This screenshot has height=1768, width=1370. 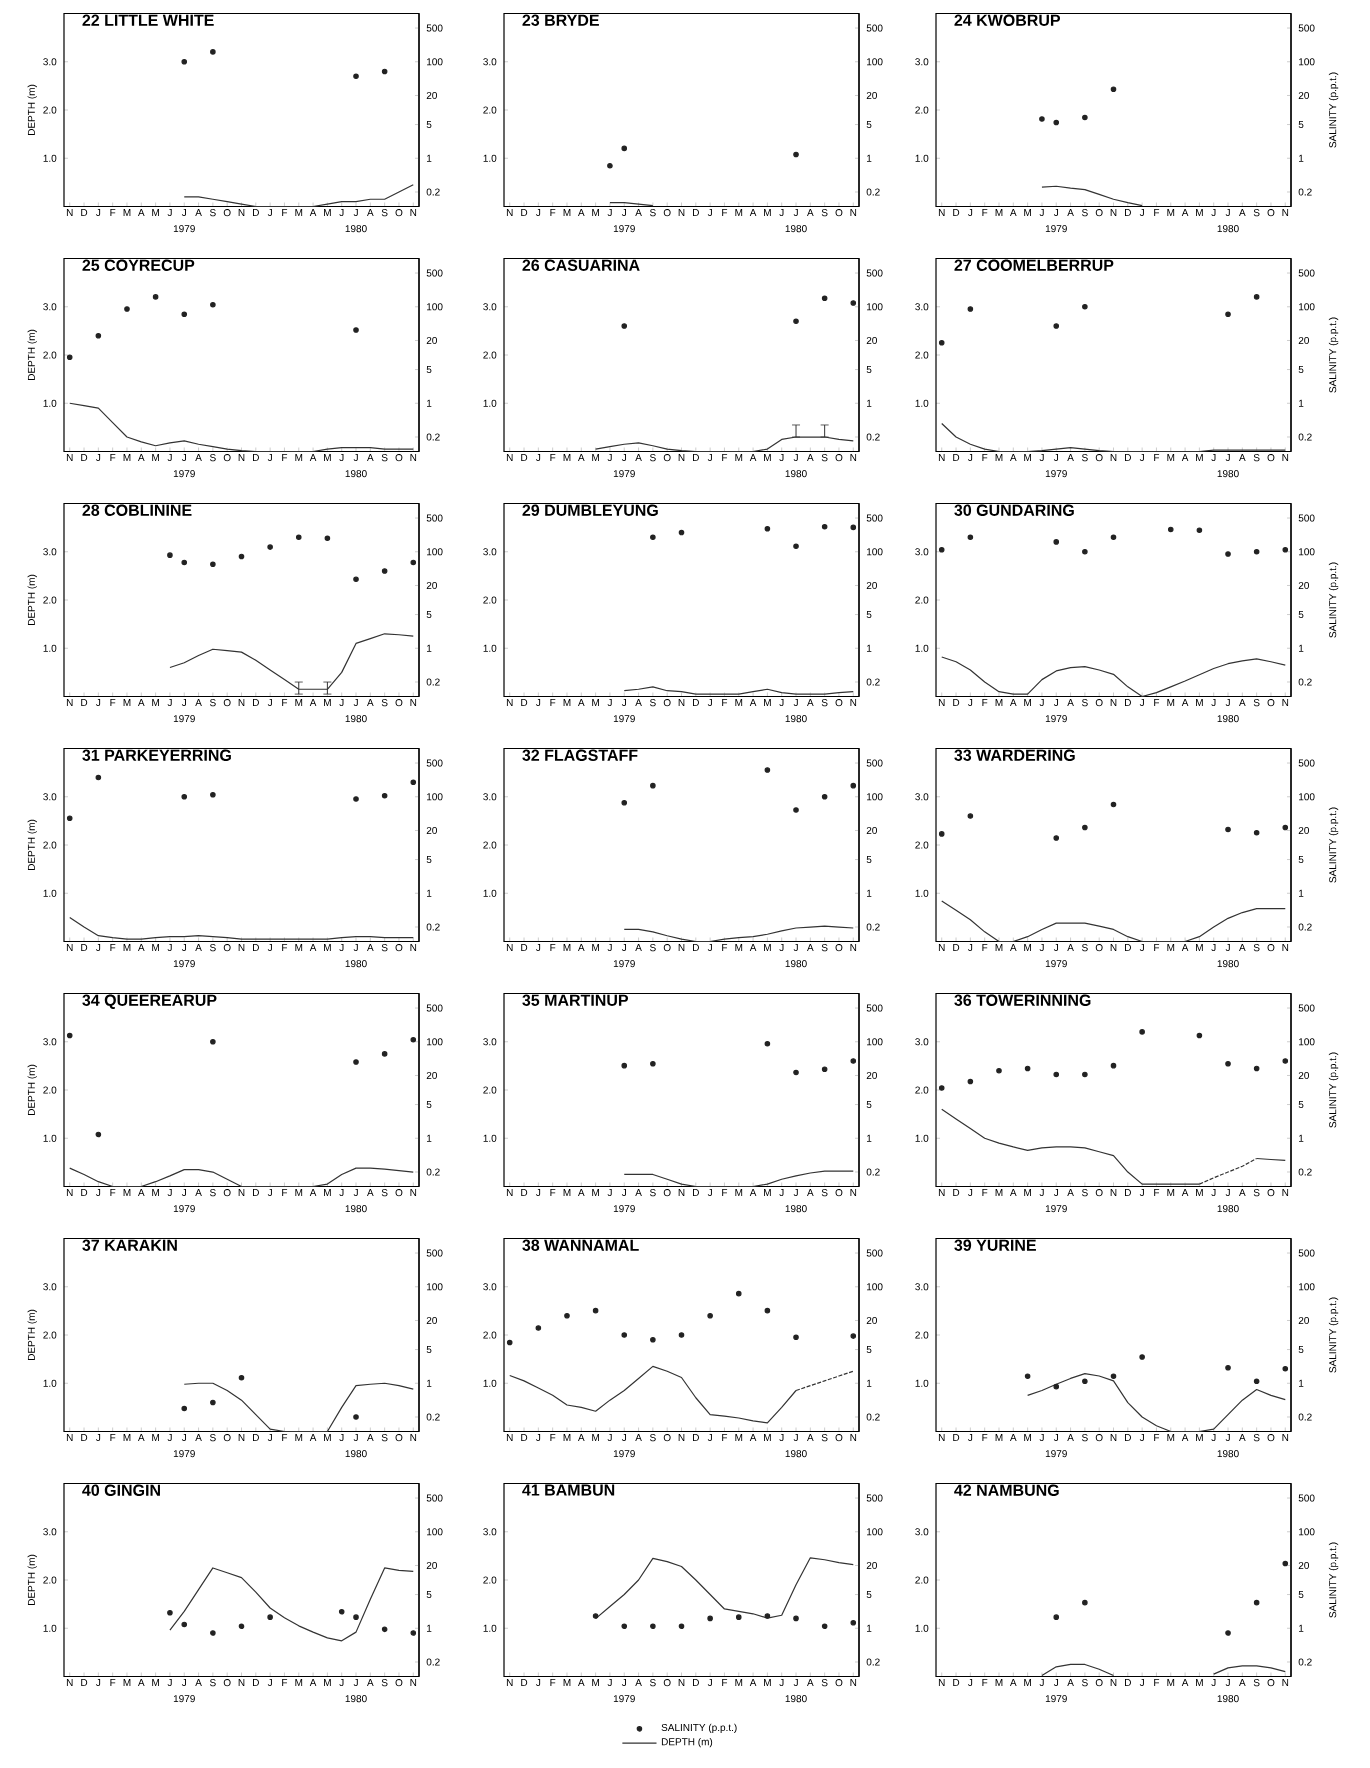 What do you see at coordinates (872, 1565) in the screenshot?
I see `y2-tick-label: 20` at bounding box center [872, 1565].